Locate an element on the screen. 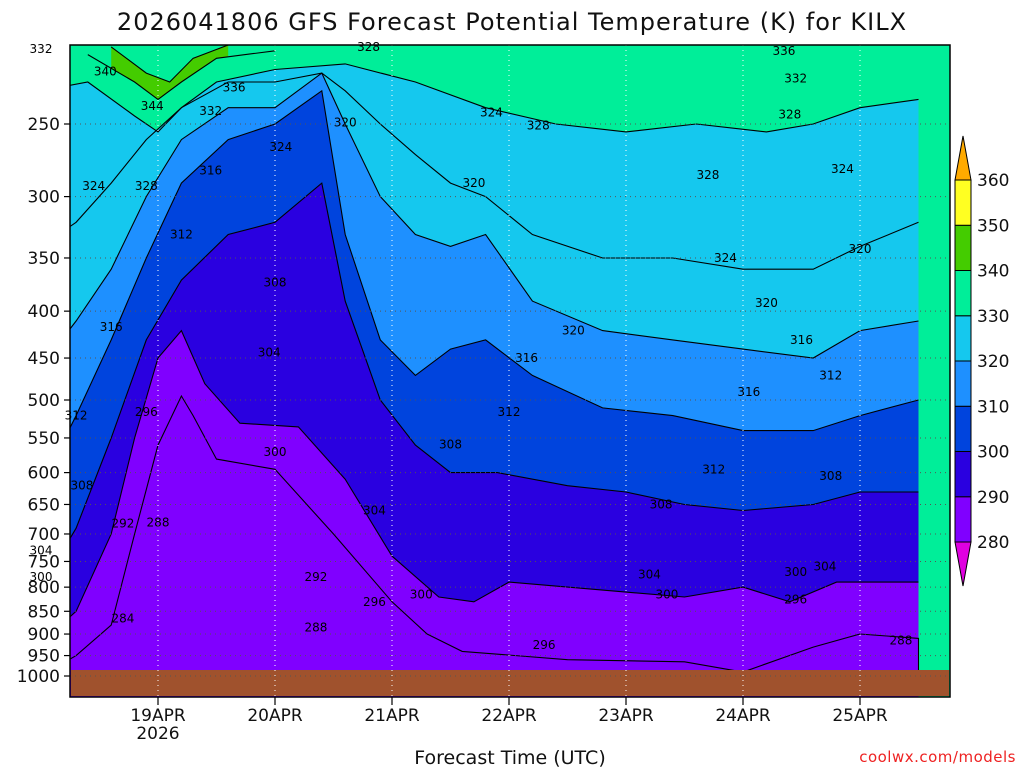  y-tick-label: 950 is located at coordinates (44, 657).